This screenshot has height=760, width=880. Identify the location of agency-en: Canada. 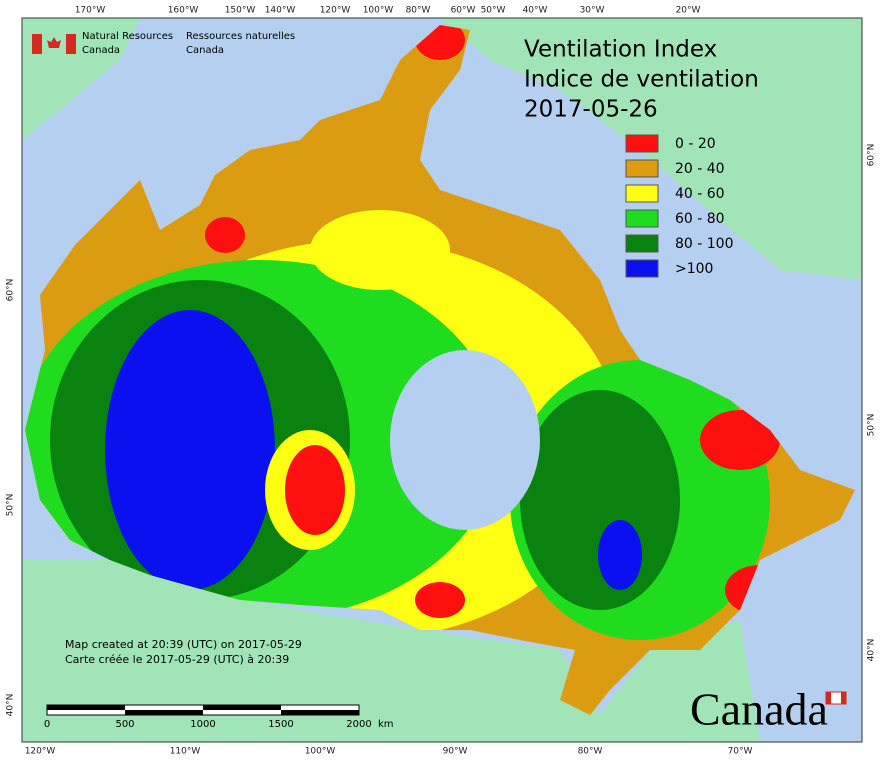
(101, 50).